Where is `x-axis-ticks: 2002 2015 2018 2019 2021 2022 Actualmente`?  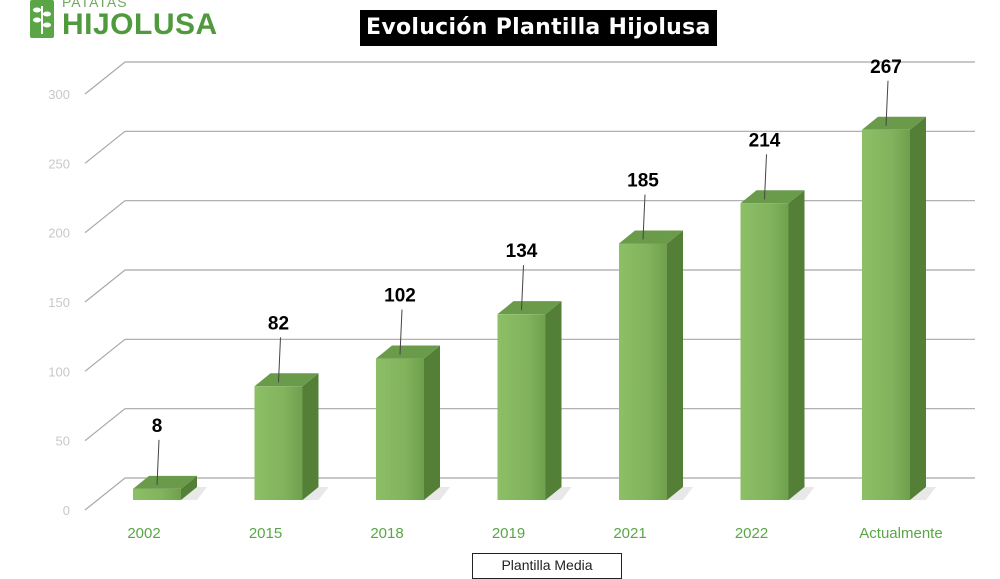 x-axis-ticks: 2002 2015 2018 2019 2021 2022 Actualmente is located at coordinates (534, 533).